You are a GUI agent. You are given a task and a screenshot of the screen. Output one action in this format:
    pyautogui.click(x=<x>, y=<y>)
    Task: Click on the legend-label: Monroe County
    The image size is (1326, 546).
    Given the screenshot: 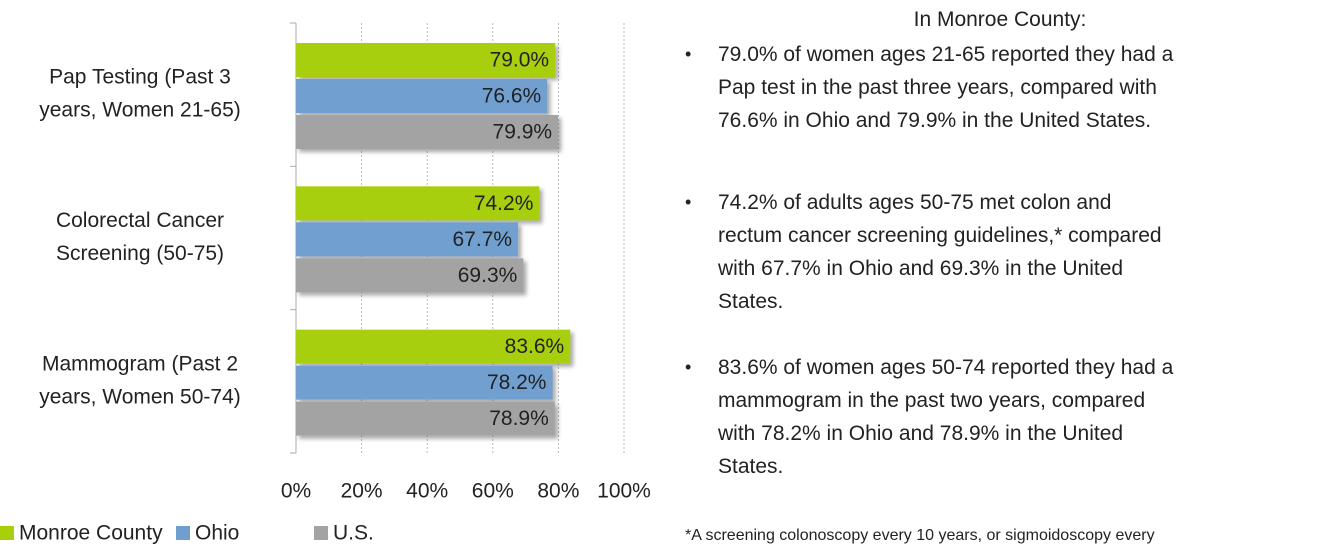 What is the action you would take?
    pyautogui.click(x=91, y=533)
    